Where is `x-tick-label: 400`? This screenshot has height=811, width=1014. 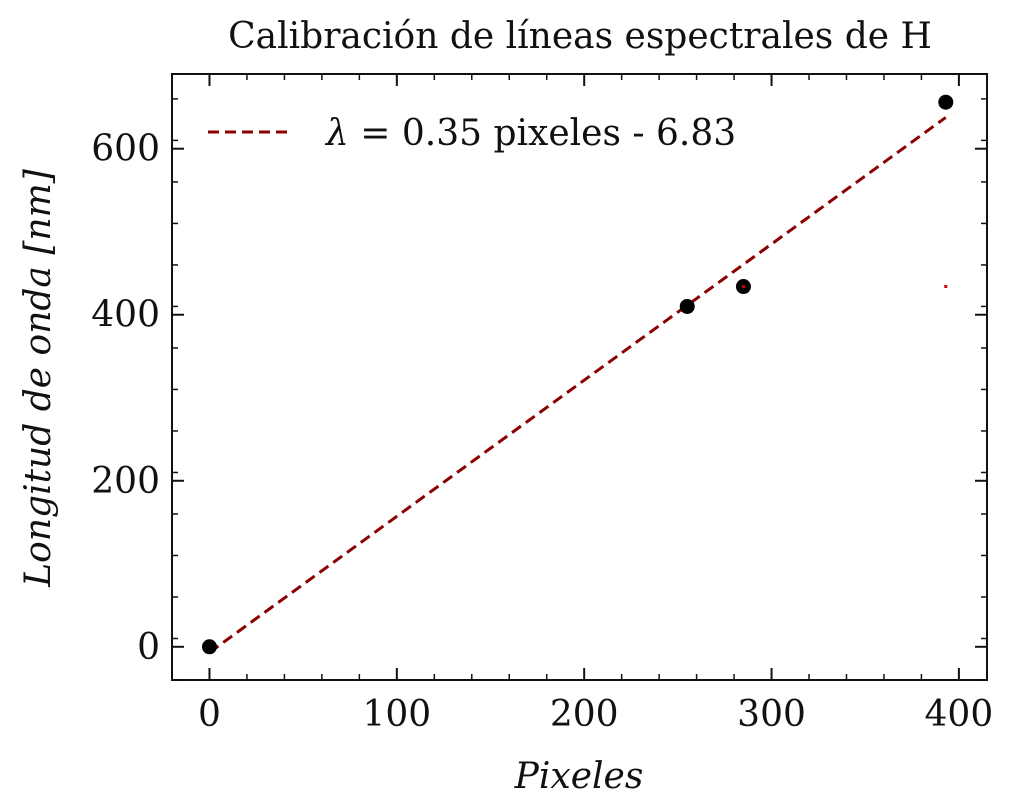
x-tick-label: 400 is located at coordinates (959, 714).